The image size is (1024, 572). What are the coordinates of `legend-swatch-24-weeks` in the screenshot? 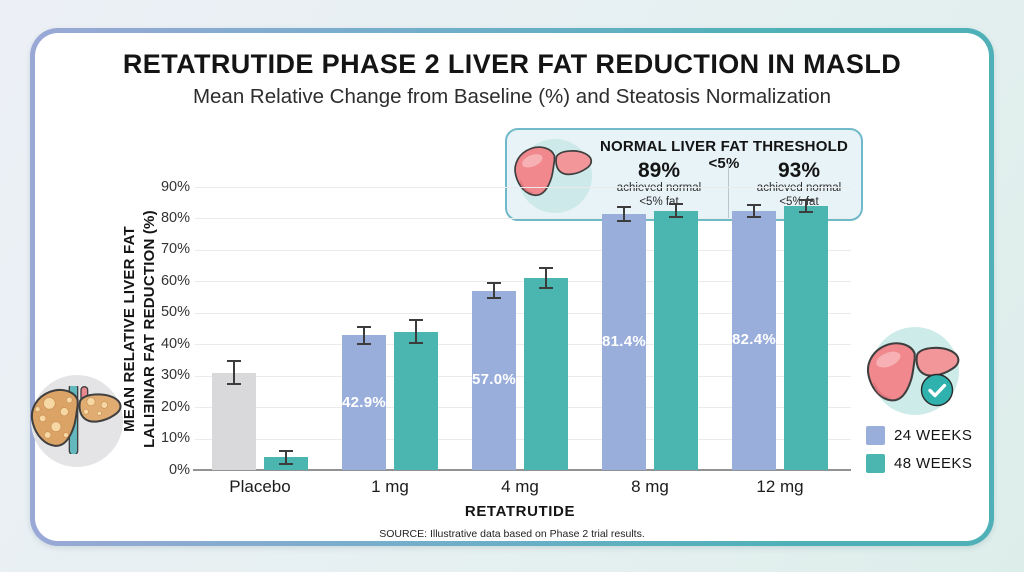 It's located at (875, 435).